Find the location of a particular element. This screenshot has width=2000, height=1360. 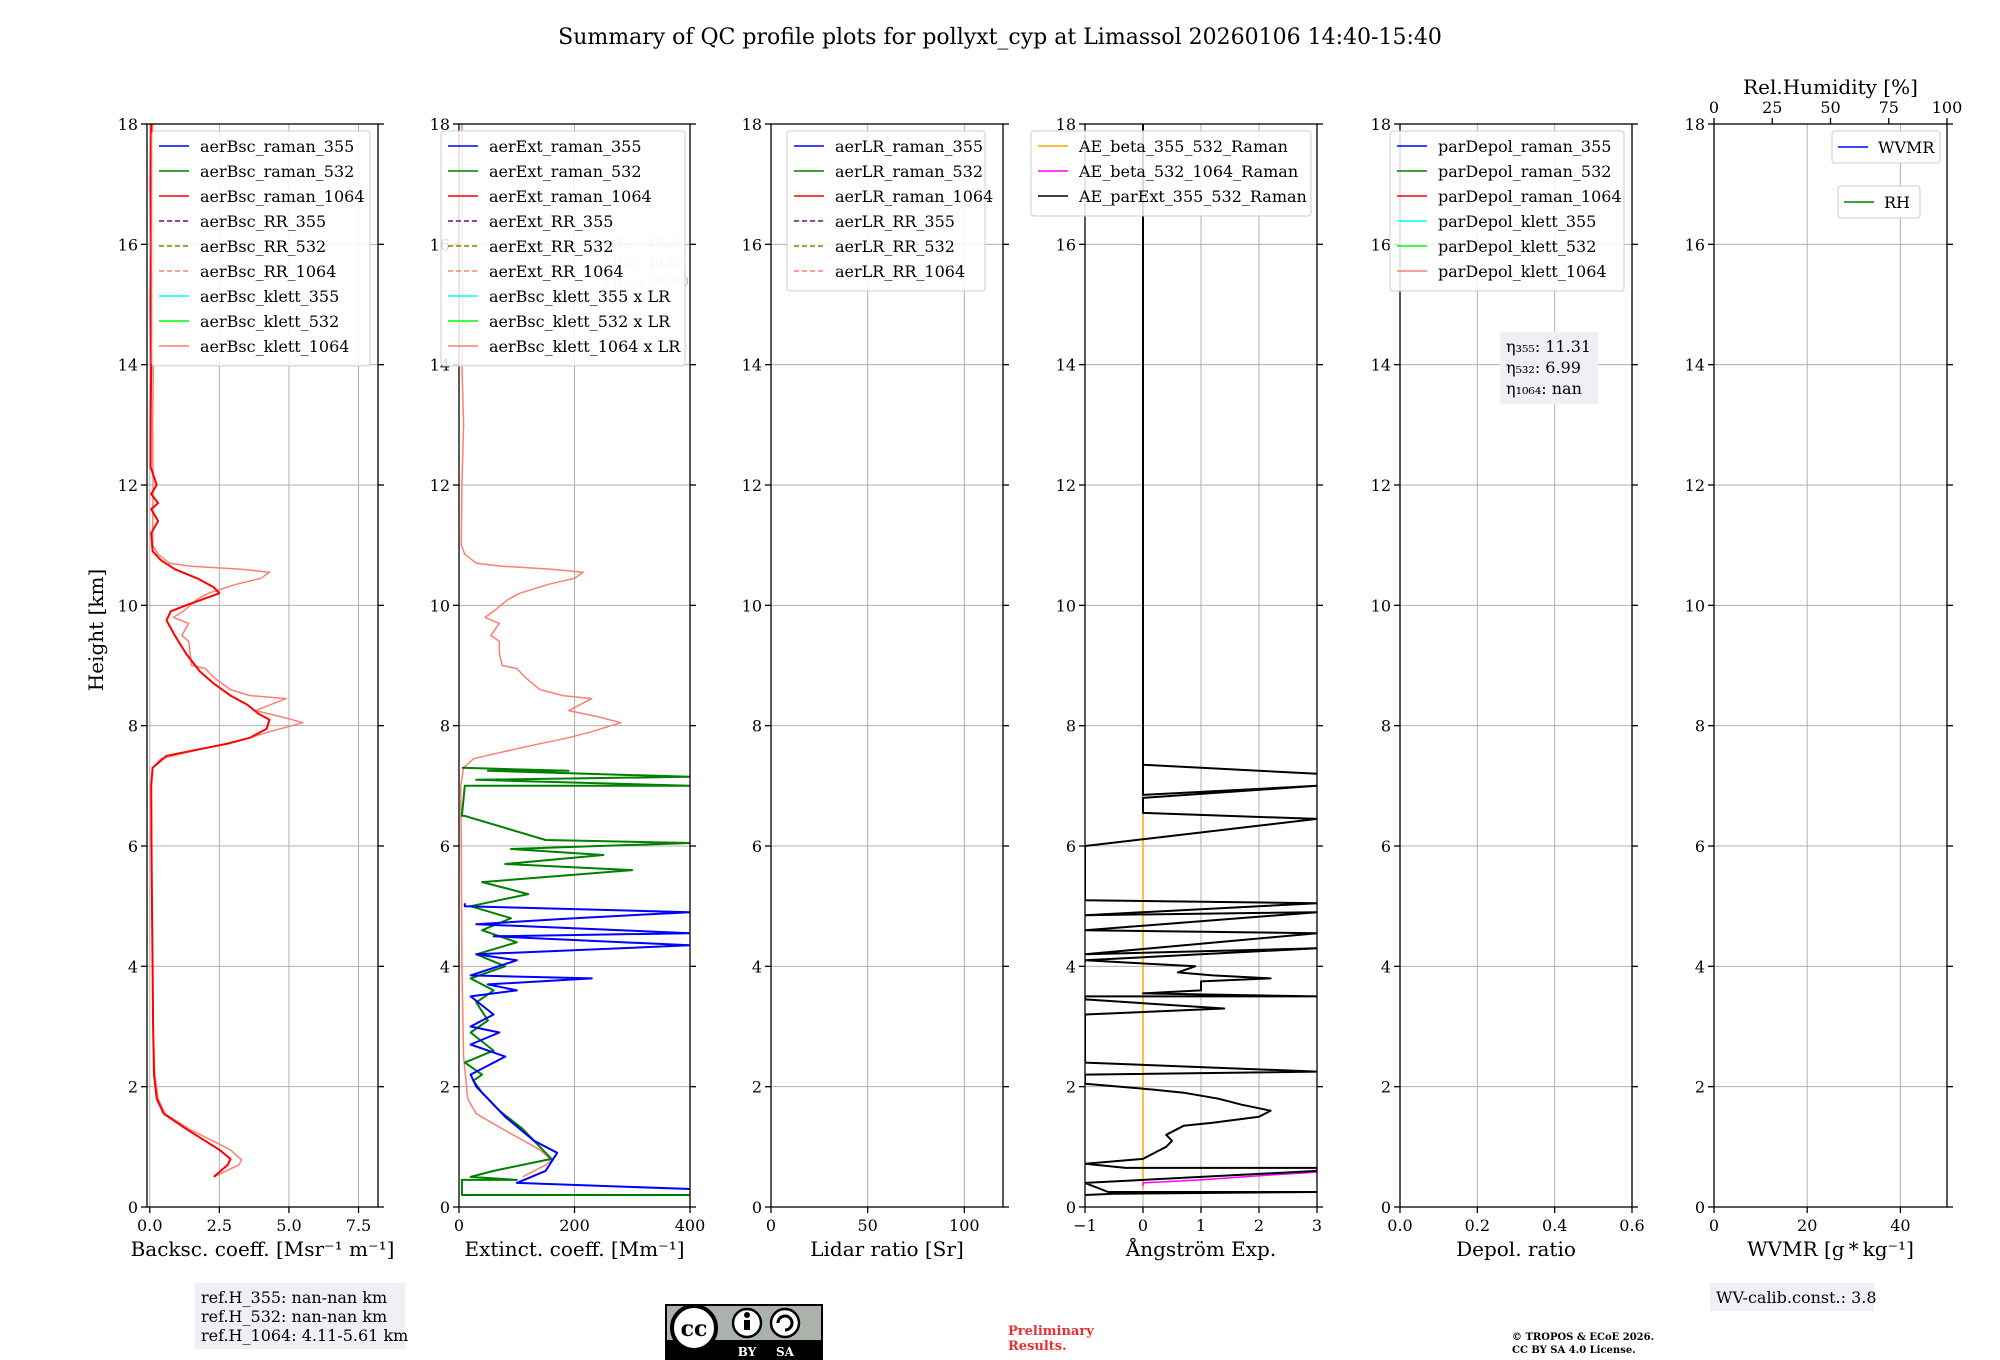

series-AE_parExt_355_532_Raman is located at coordinates (1201, 660).